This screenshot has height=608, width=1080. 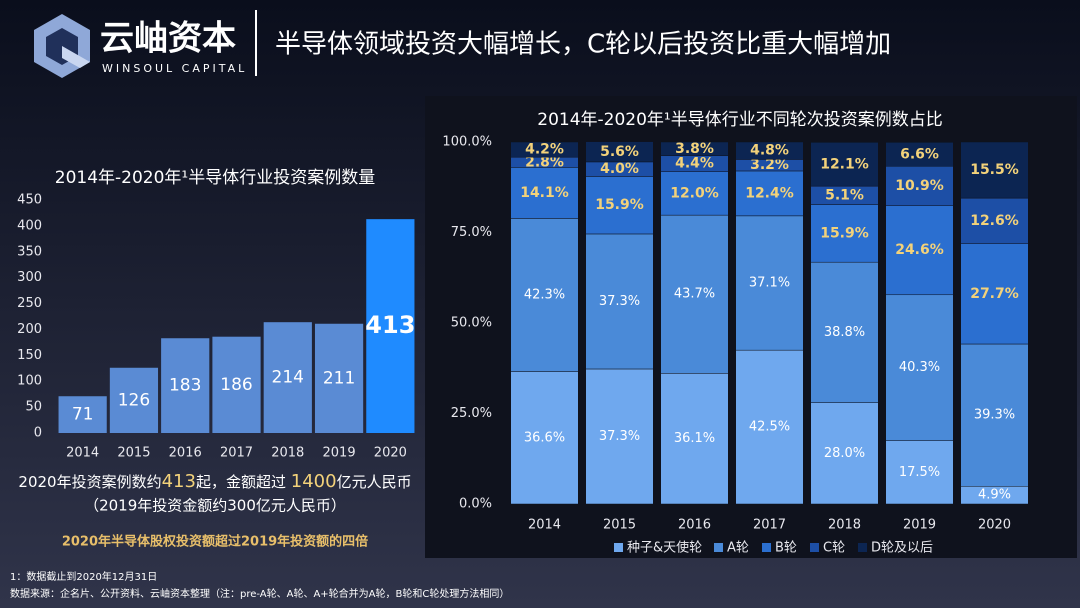 I want to click on value-label: 14.1%, so click(x=544, y=193).